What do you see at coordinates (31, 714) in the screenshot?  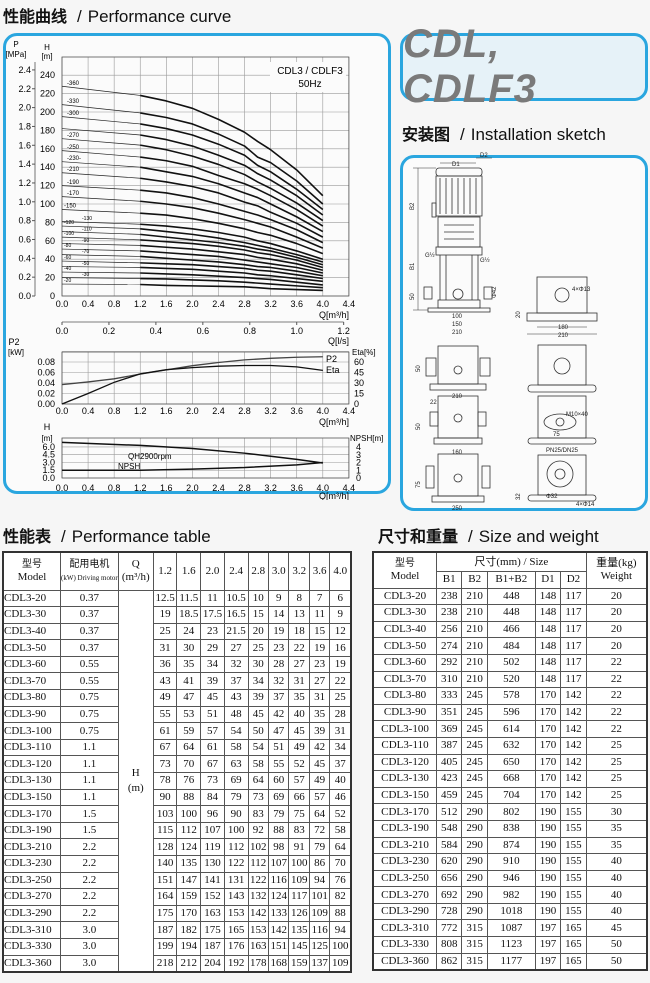 I see `model-cell: CDL3-90` at bounding box center [31, 714].